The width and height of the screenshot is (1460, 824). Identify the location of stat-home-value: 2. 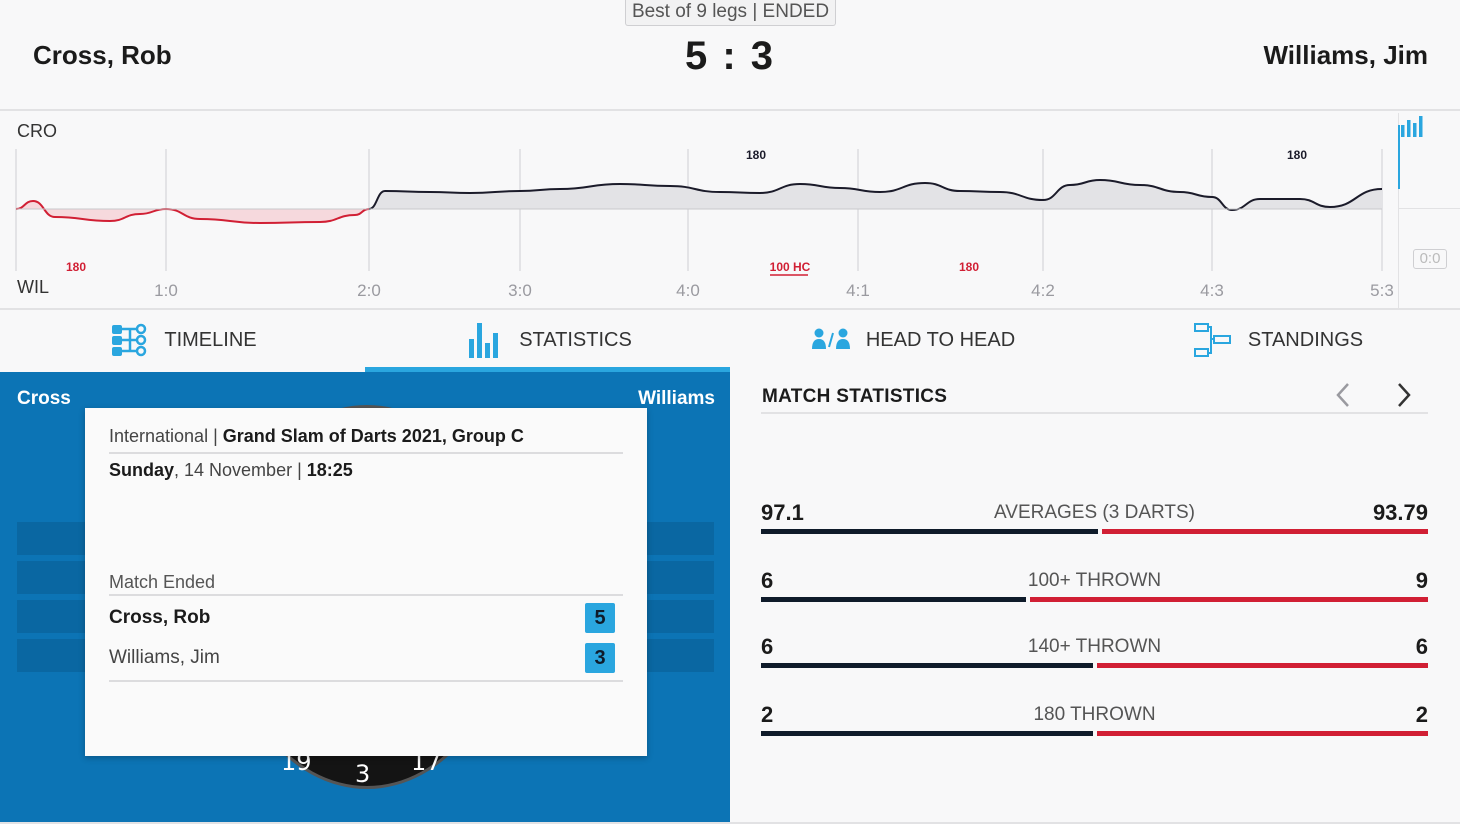
(767, 714).